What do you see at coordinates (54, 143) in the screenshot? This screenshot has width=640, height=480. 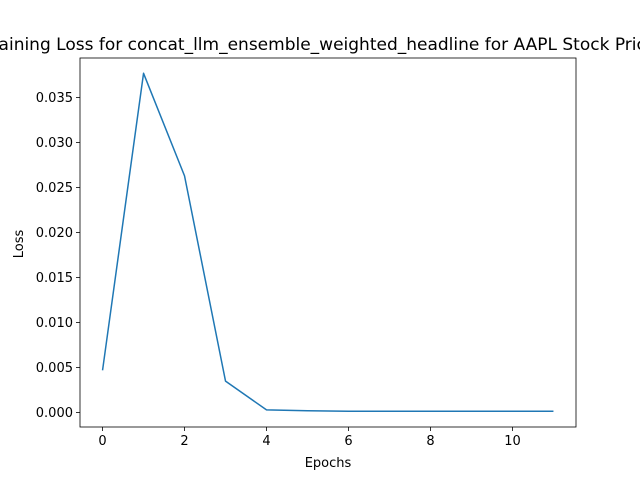 I see `y-tick-label: 0.030` at bounding box center [54, 143].